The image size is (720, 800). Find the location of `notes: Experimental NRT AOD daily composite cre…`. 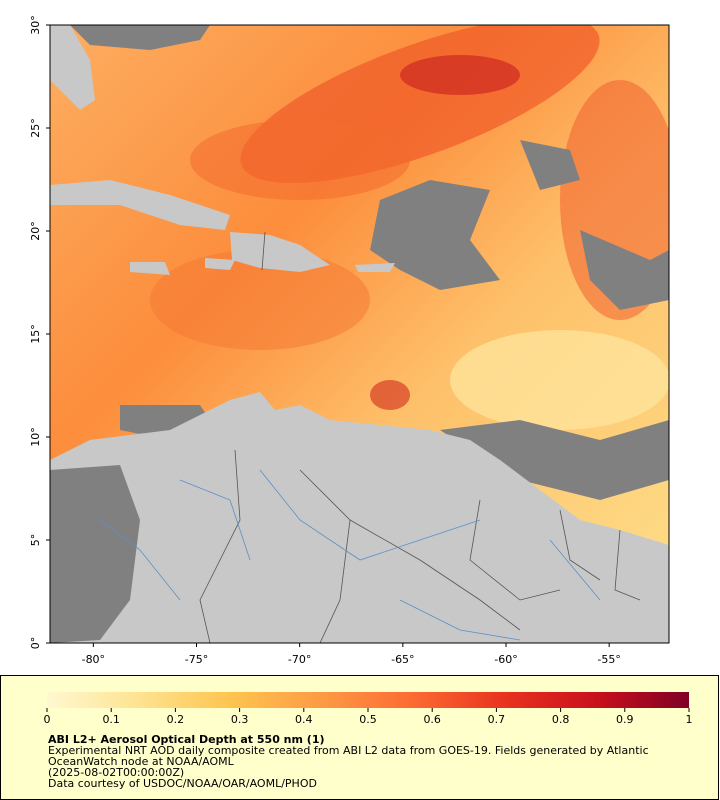

notes: Experimental NRT AOD daily composite cre… is located at coordinates (348, 767).